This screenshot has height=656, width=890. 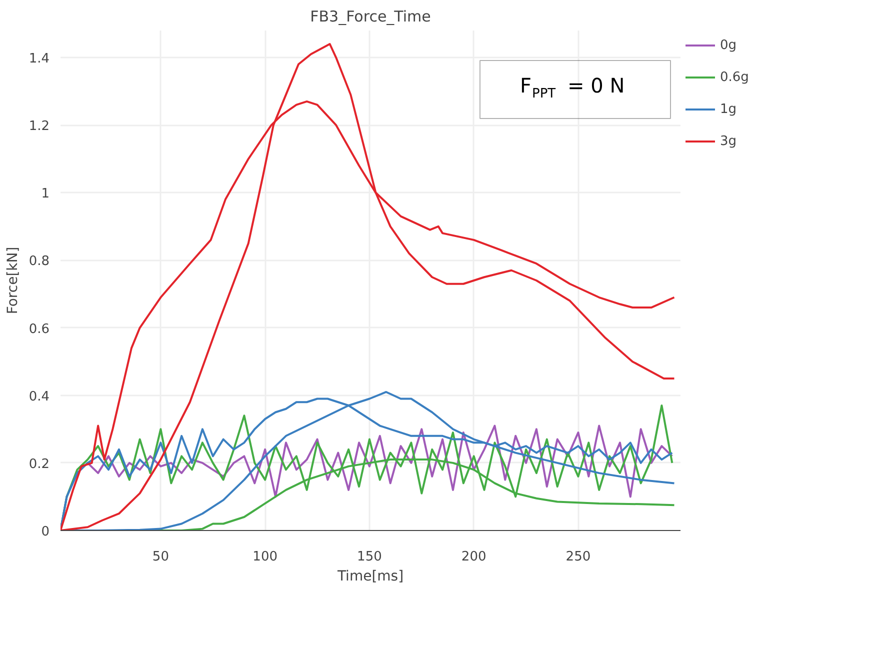 What do you see at coordinates (45, 532) in the screenshot?
I see `y-tick-label: 0` at bounding box center [45, 532].